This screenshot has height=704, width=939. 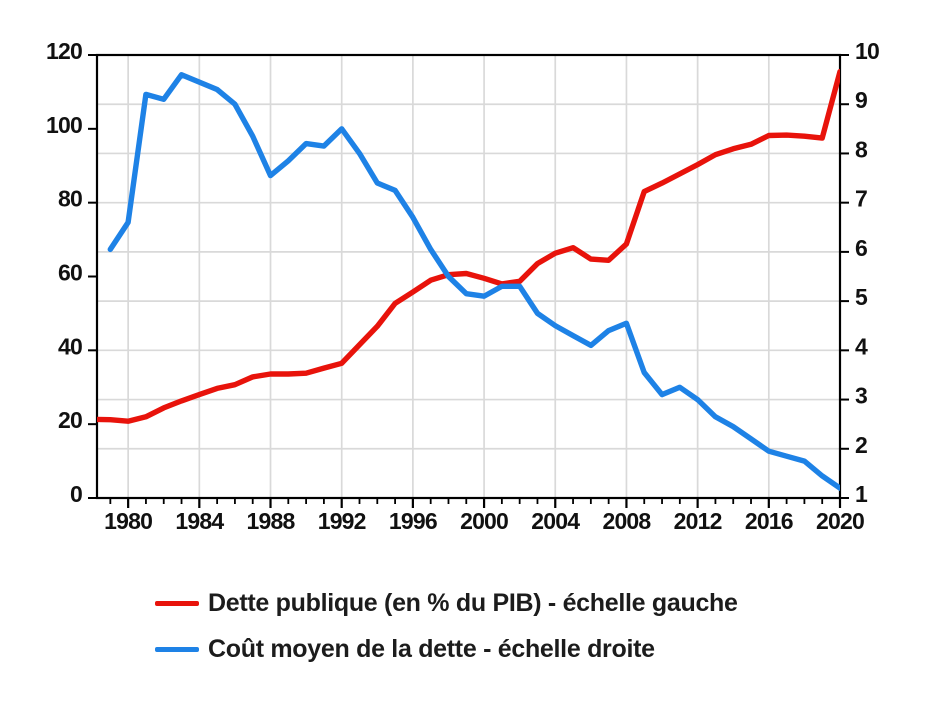 What do you see at coordinates (861, 445) in the screenshot?
I see `y-right-tick-label: 2` at bounding box center [861, 445].